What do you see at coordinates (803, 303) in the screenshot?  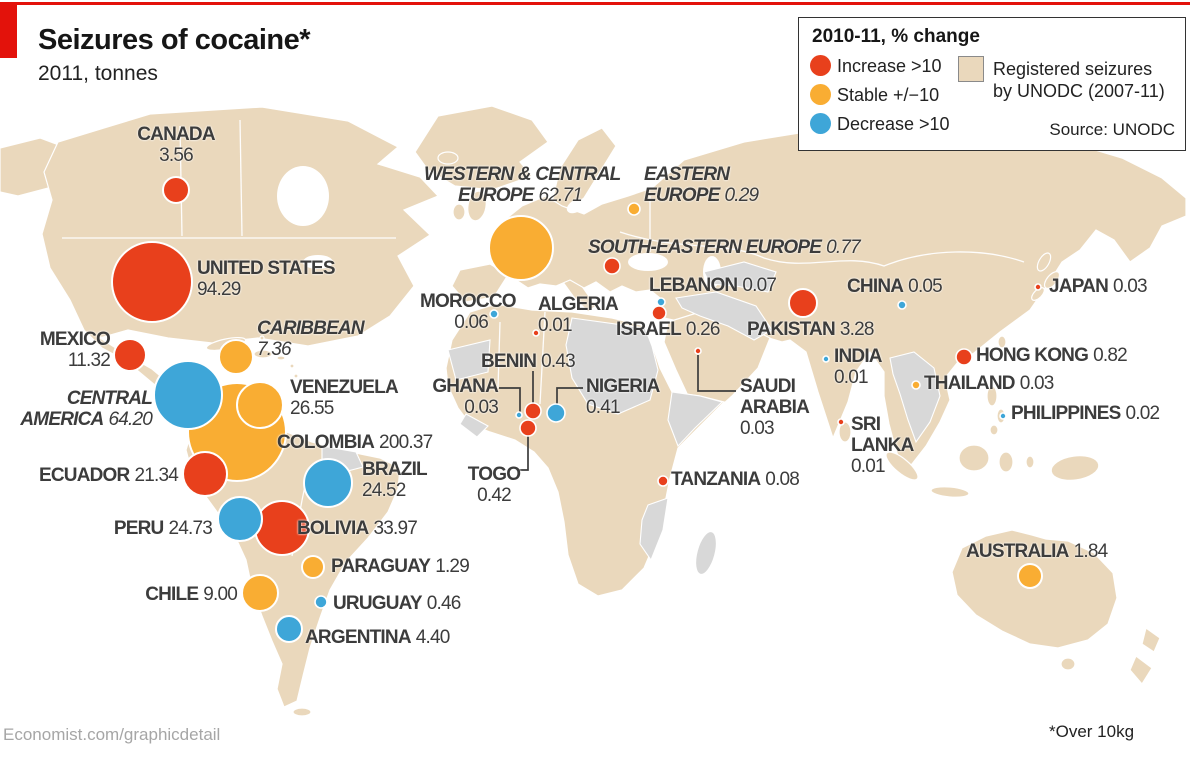 I see `bubble-pakistan` at bounding box center [803, 303].